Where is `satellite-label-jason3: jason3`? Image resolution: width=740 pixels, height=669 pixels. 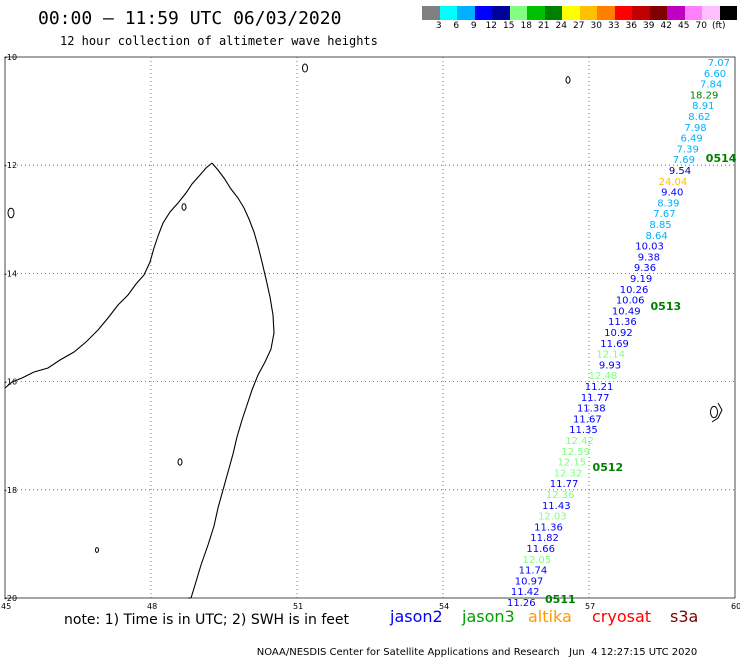 satellite-label-jason3: jason3 is located at coordinates (488, 616).